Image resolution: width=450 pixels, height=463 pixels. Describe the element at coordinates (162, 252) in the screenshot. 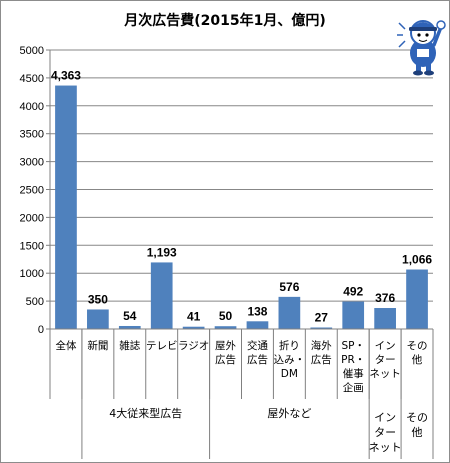

I see `value-label: 1,193` at that location.